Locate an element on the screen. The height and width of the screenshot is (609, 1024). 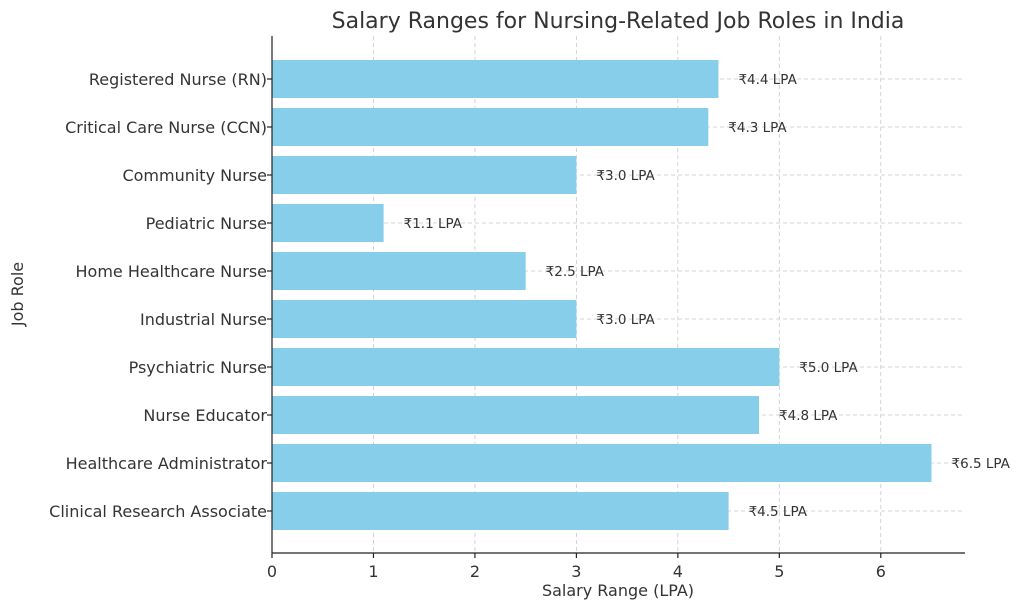
category-label: Community Nurse is located at coordinates (194, 175).